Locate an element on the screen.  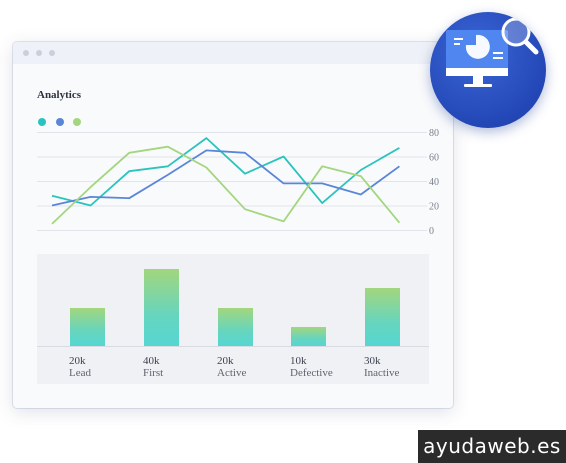
bar-category-label: Inactive is located at coordinates (382, 373).